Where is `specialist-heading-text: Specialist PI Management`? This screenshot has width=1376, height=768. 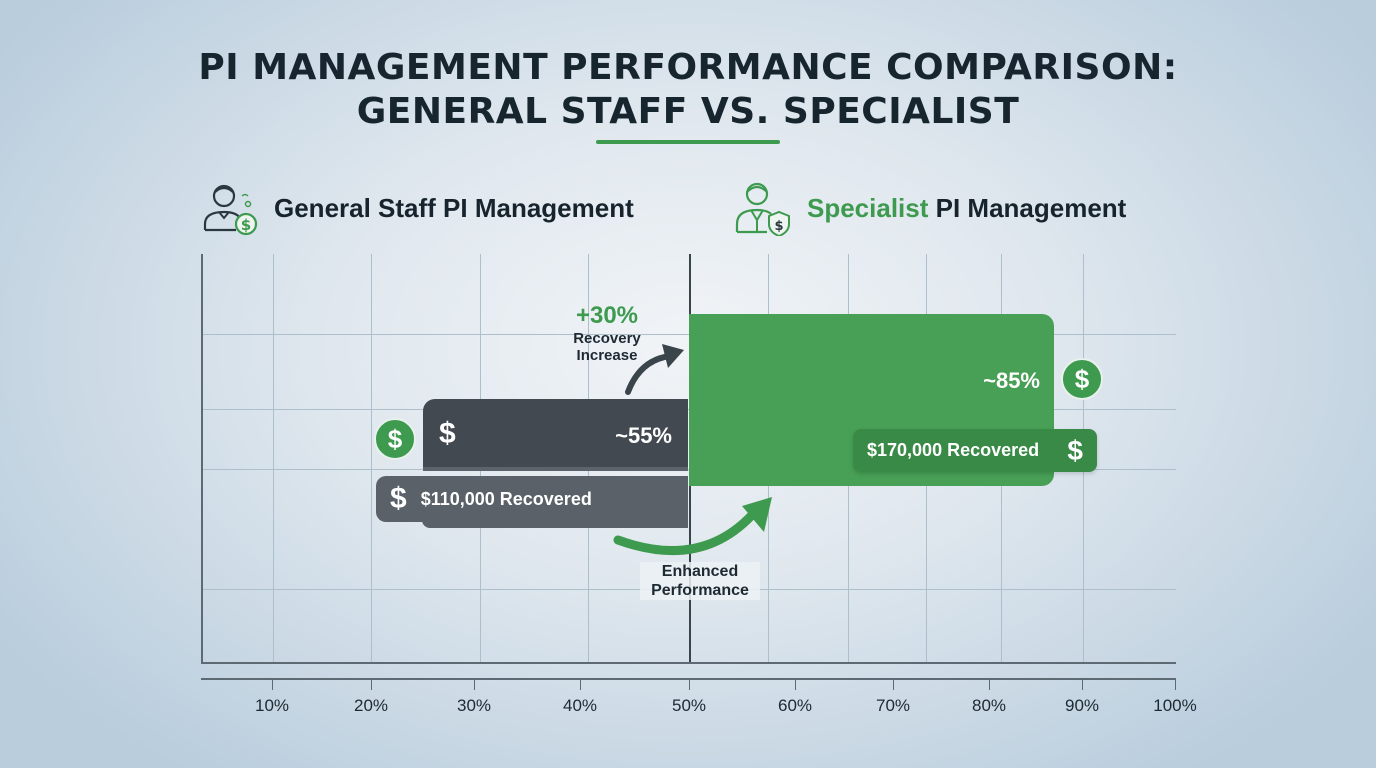
specialist-heading-text: Specialist PI Management is located at coordinates (966, 208).